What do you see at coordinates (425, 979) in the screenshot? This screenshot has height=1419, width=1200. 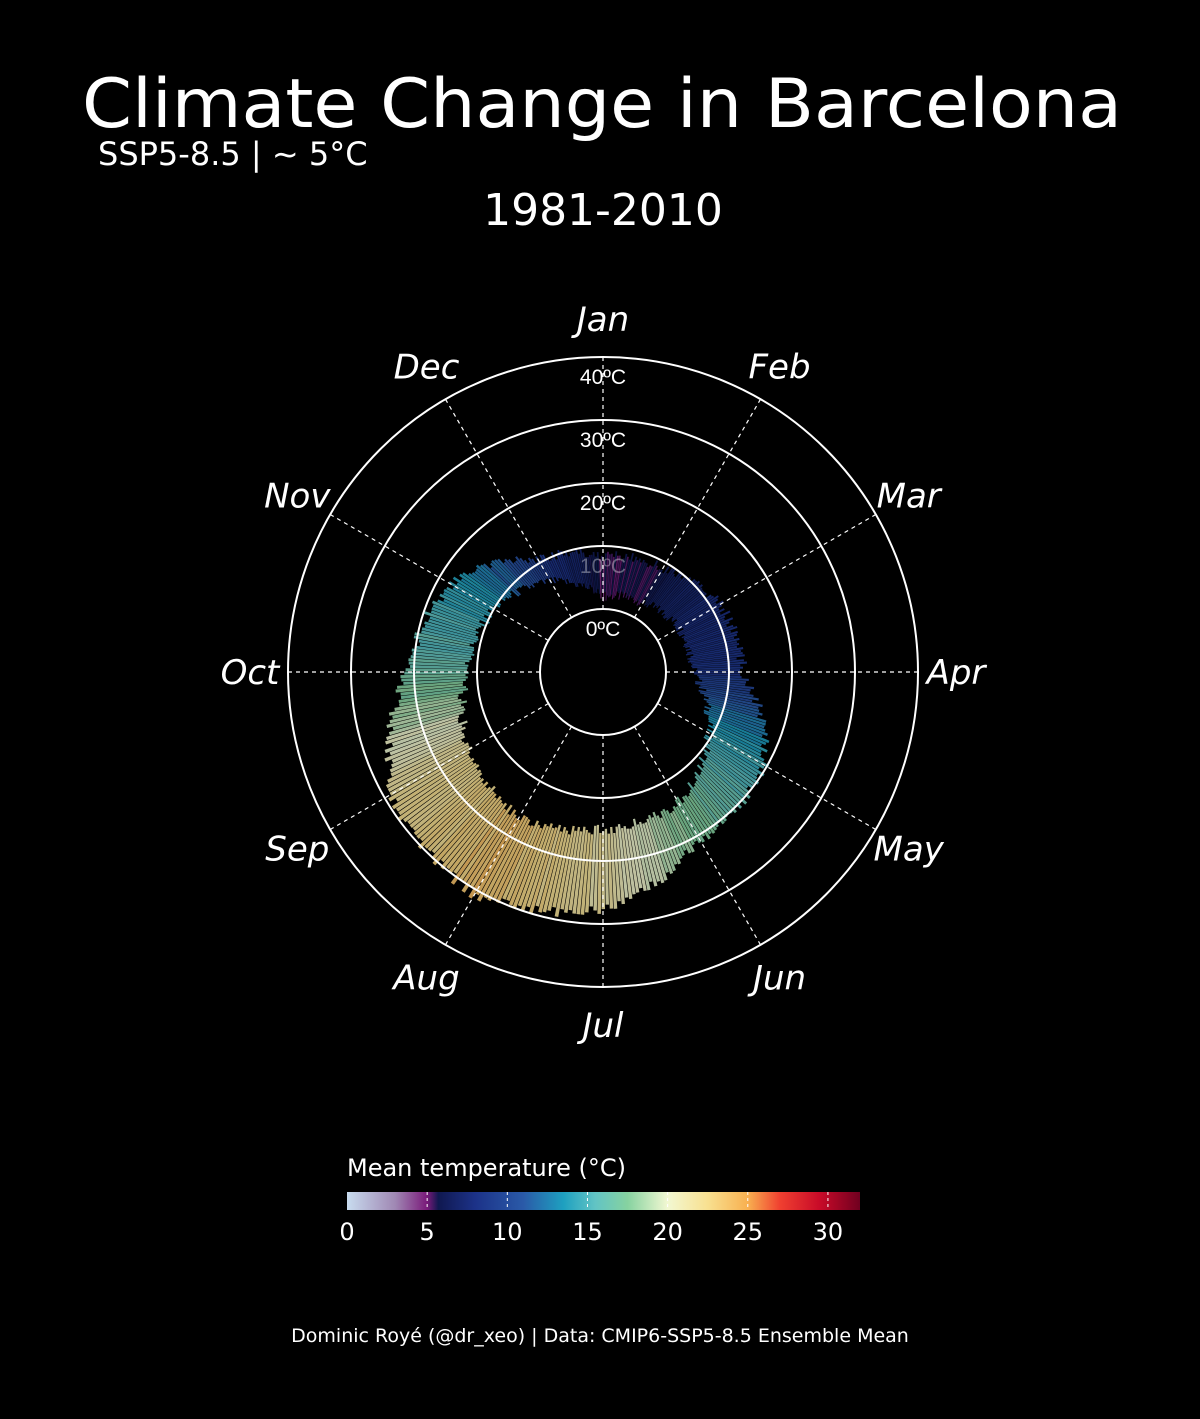 I see `month-label-aug: Aug` at bounding box center [425, 979].